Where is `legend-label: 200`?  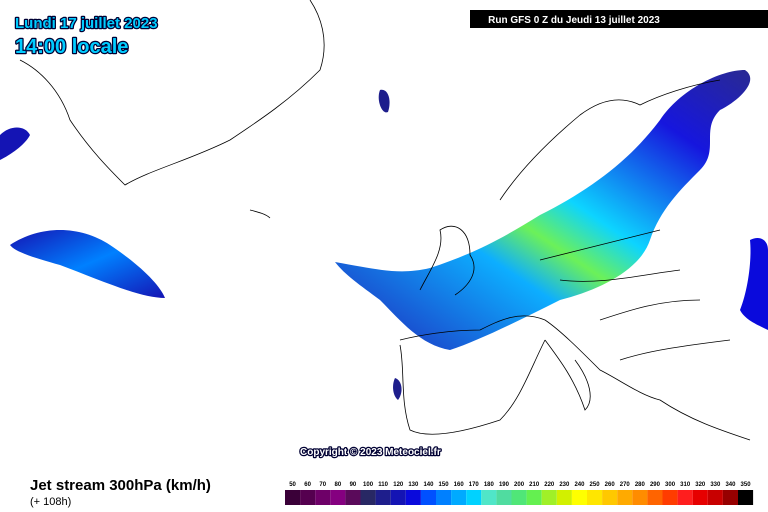 legend-label: 200 is located at coordinates (519, 485).